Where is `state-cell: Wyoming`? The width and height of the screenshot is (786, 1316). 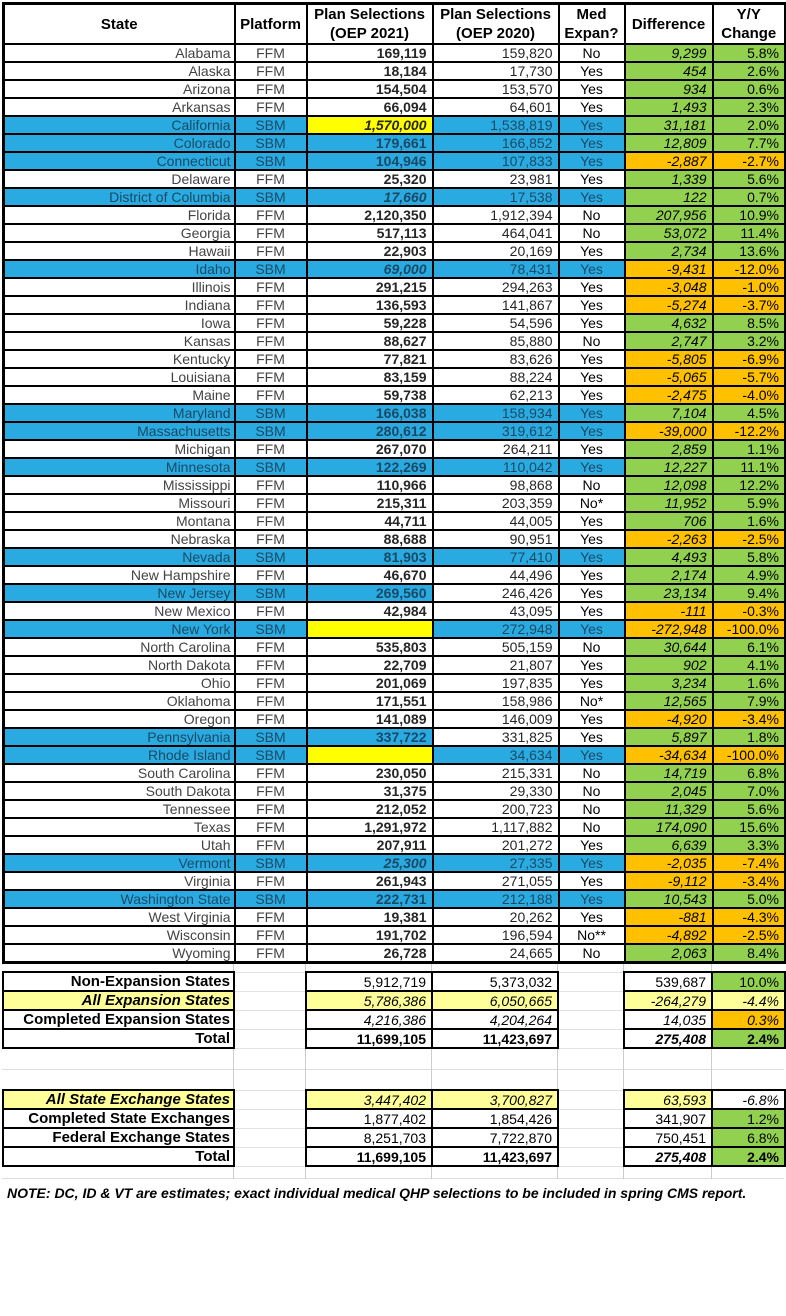 state-cell: Wyoming is located at coordinates (119, 953).